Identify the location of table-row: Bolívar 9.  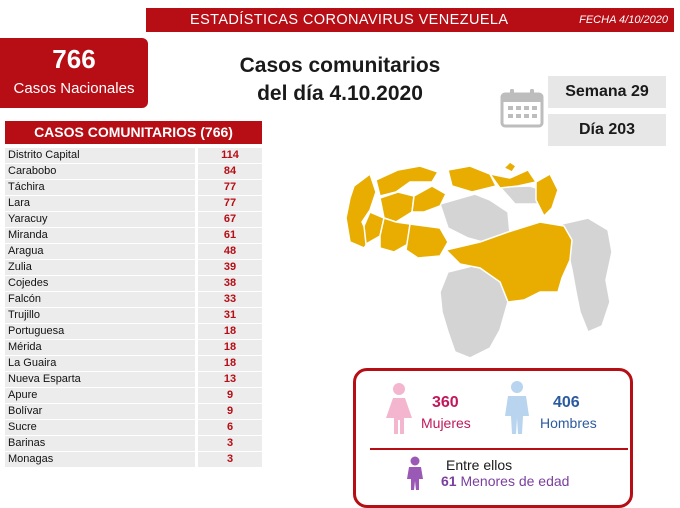
(133, 412).